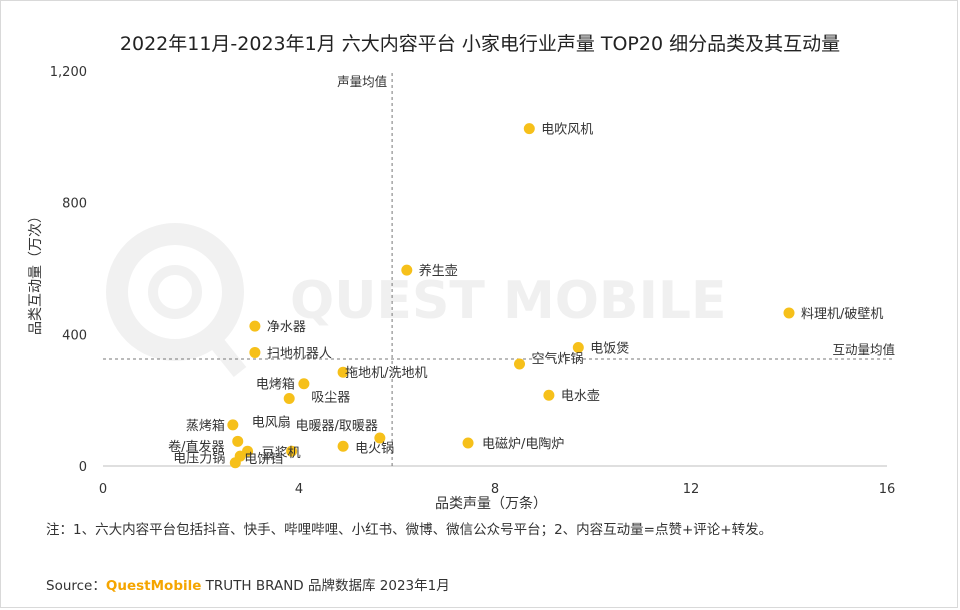  I want to click on point-label: 电暖器/取暖器, so click(336, 426).